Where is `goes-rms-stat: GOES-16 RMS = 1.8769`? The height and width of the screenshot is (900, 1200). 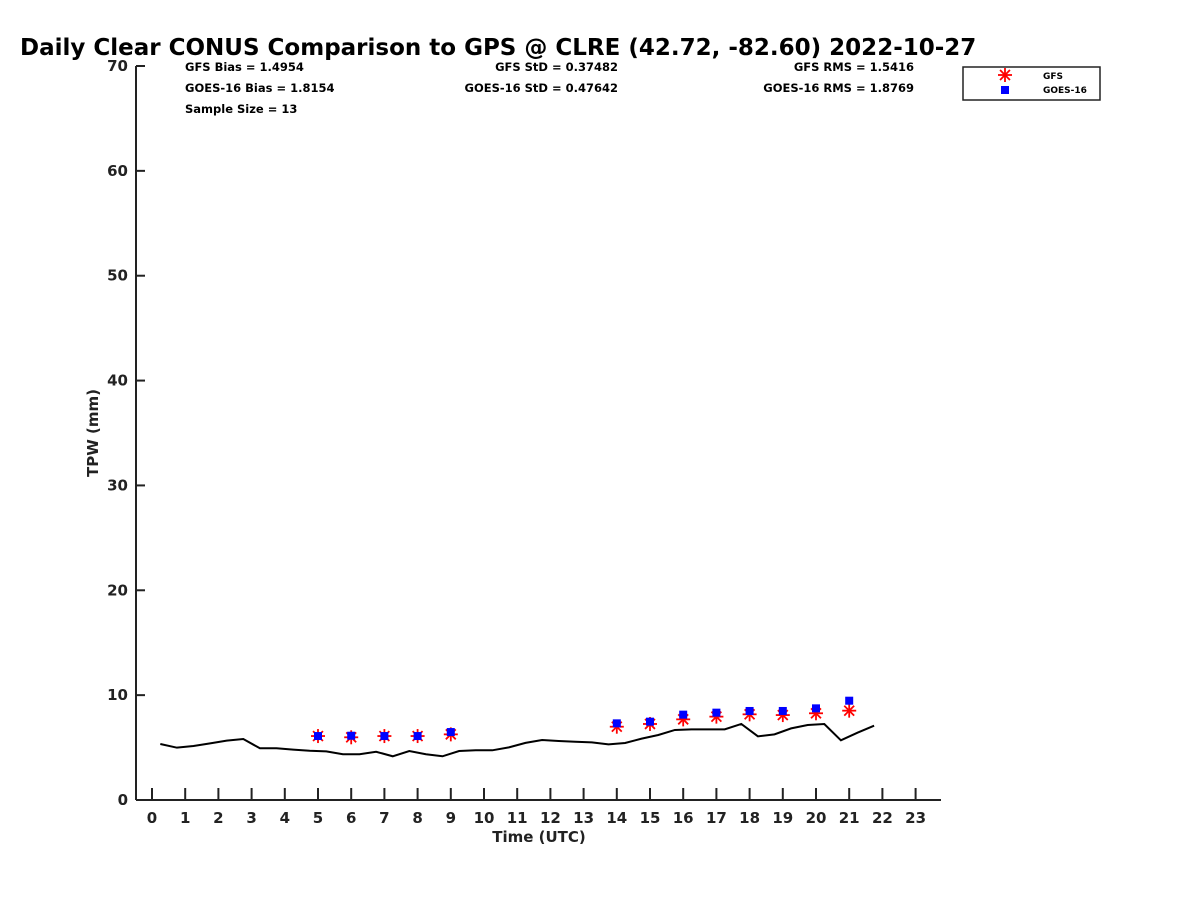
goes-rms-stat: GOES-16 RMS = 1.8769 is located at coordinates (838, 88).